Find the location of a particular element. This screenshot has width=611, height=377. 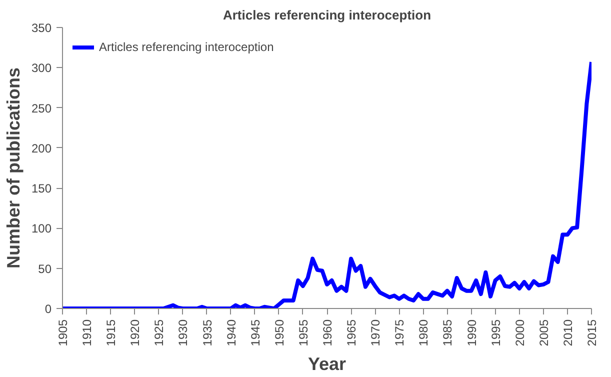

x-tick-label: 1965 is located at coordinates (351, 332).